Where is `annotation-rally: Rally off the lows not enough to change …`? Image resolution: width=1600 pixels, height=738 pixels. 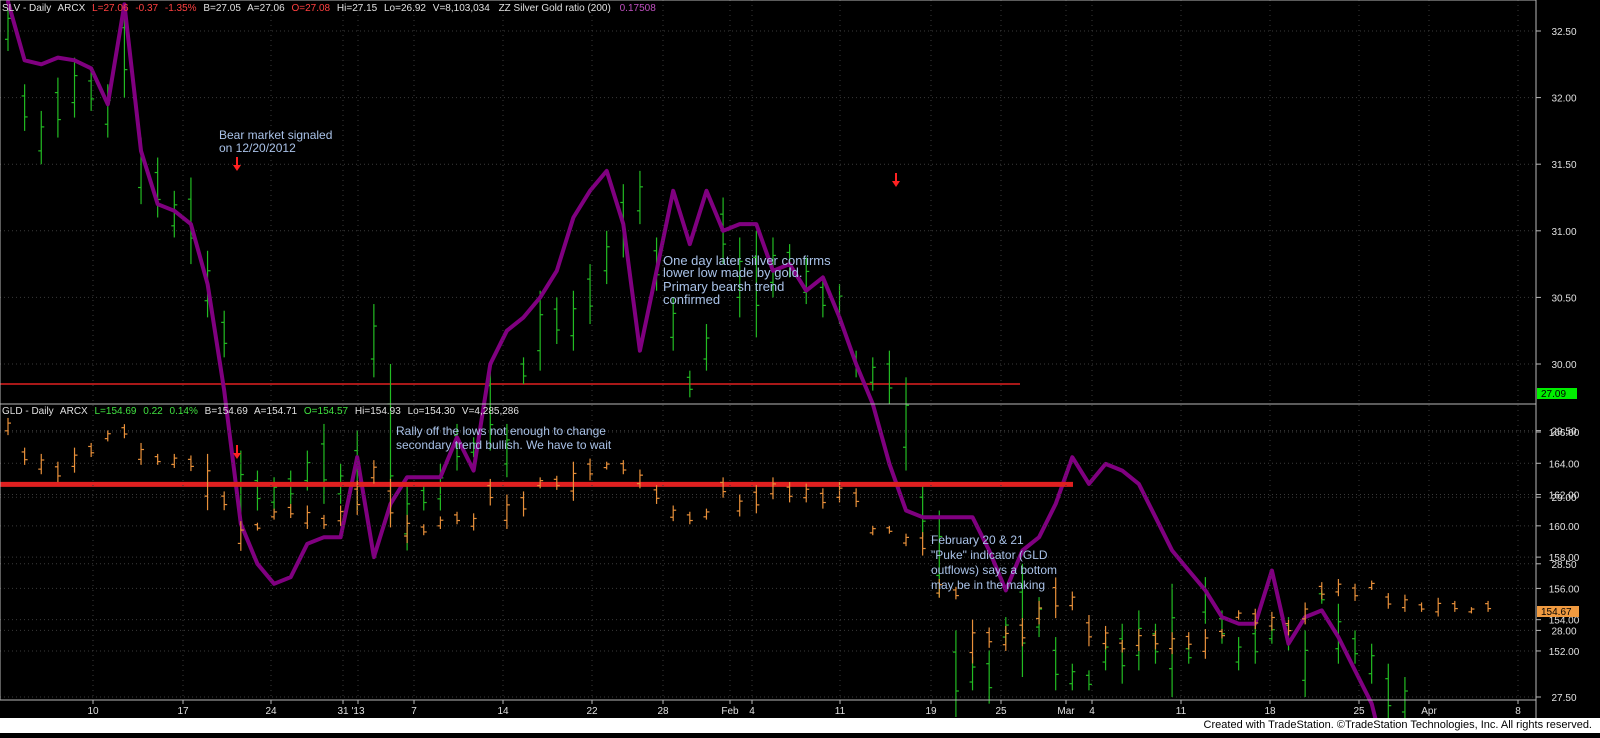
annotation-rally: Rally off the lows not enough to change … is located at coordinates (504, 438).